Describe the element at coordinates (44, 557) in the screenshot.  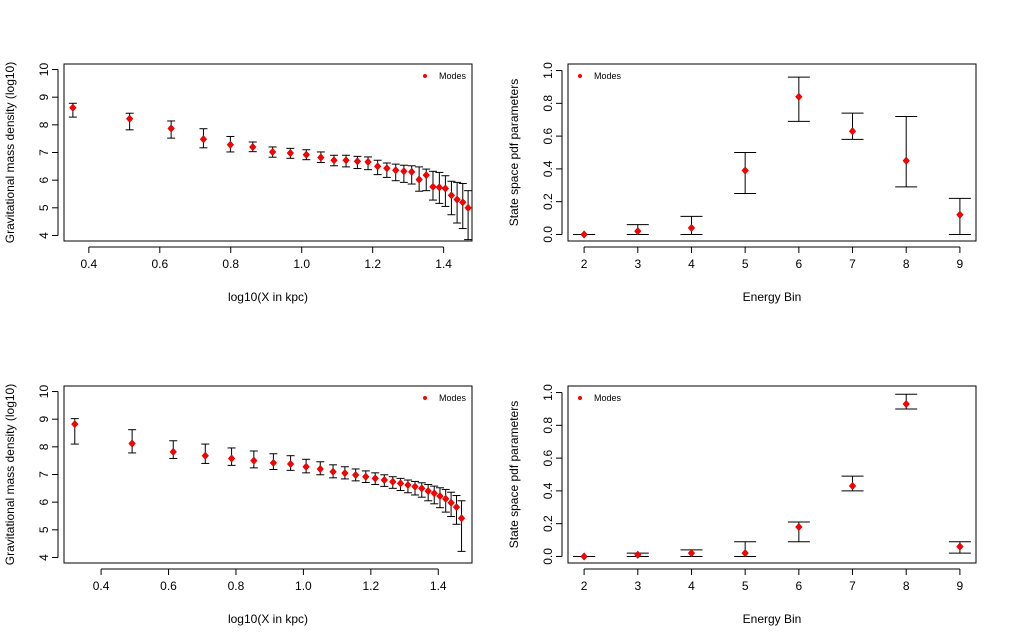
I see `y-tick-label: 4` at that location.